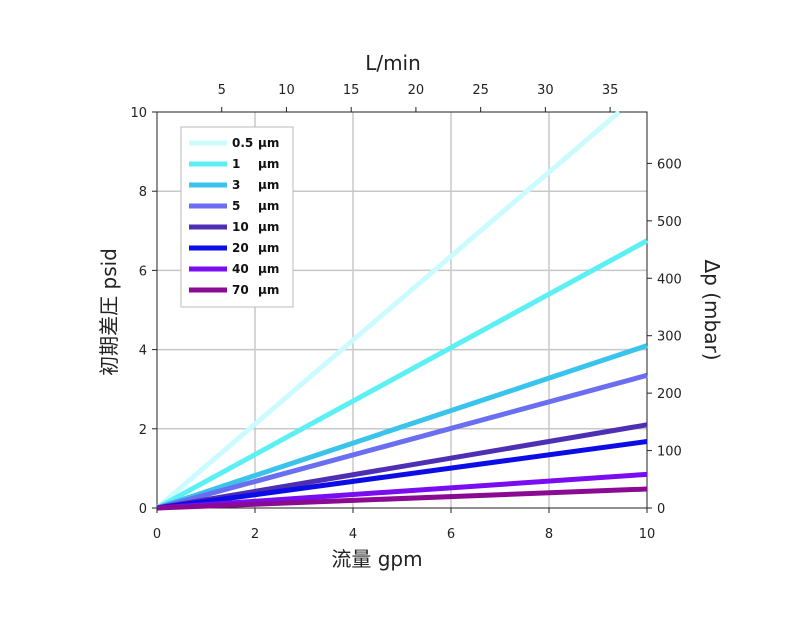 This screenshot has width=800, height=619. What do you see at coordinates (240, 269) in the screenshot?
I see `legend-label: 40` at bounding box center [240, 269].